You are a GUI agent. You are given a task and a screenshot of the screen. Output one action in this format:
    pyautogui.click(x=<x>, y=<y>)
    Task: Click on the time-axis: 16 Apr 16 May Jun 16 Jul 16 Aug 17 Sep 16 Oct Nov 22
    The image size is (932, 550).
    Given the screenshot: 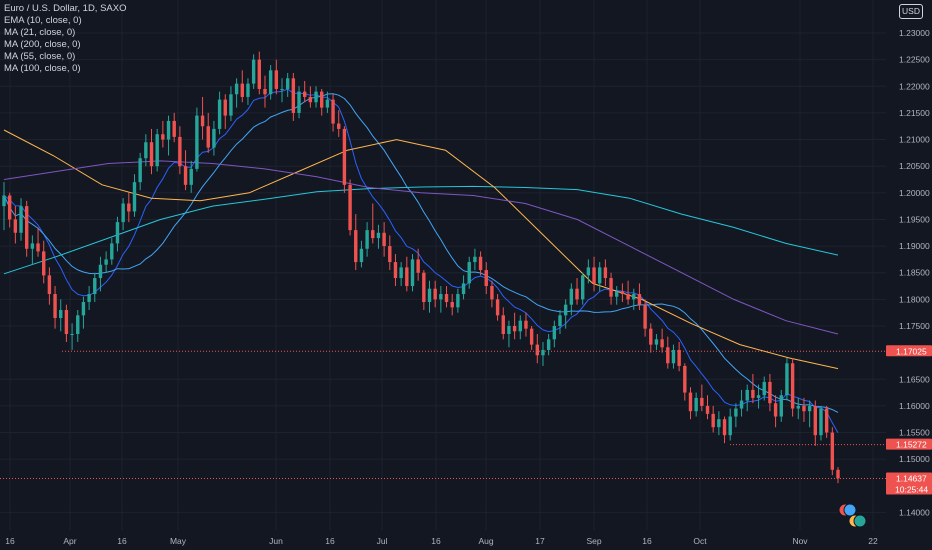 What is the action you would take?
    pyautogui.click(x=441, y=541)
    